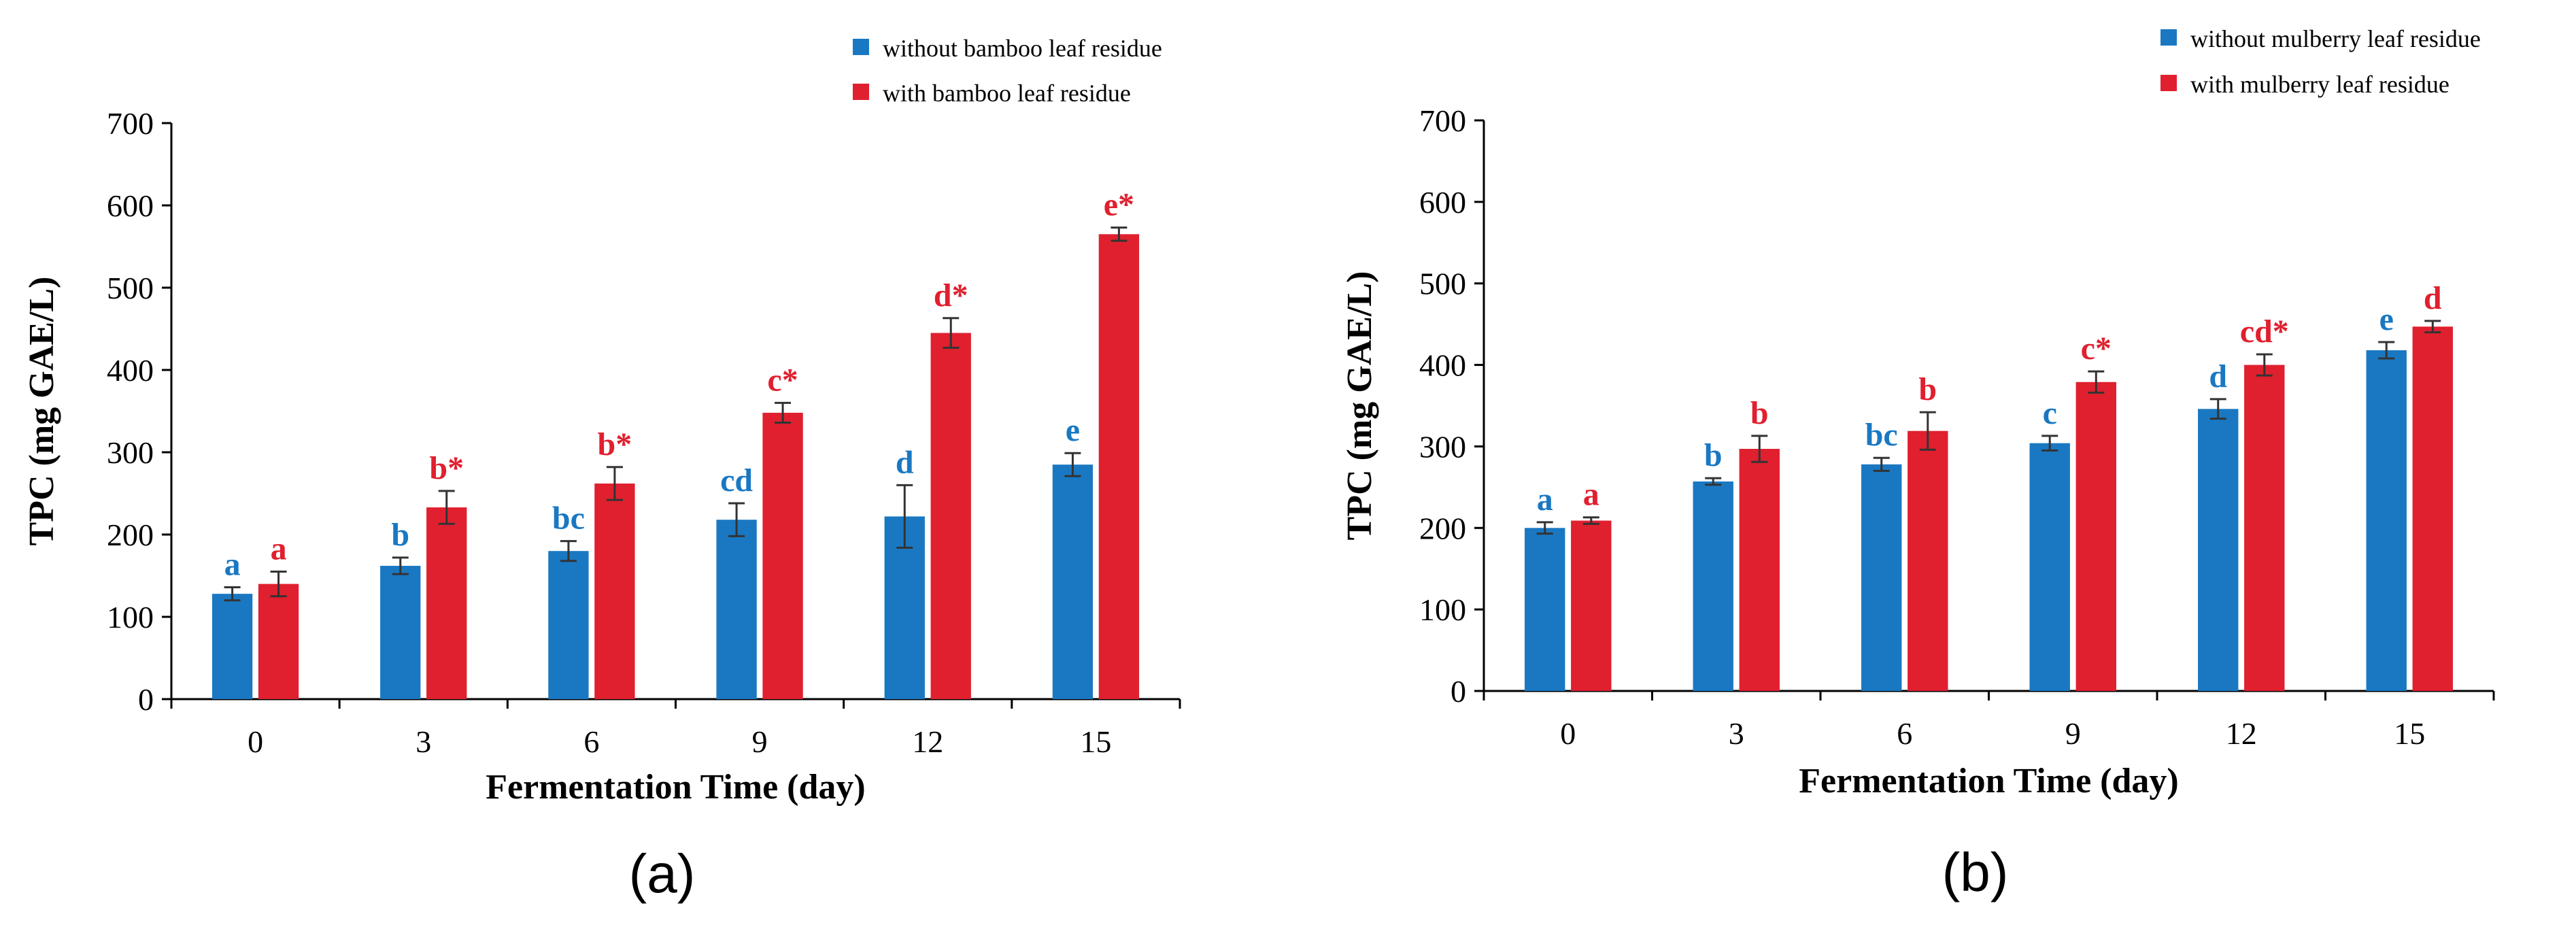 Image resolution: width=2576 pixels, height=929 pixels. What do you see at coordinates (1359, 406) in the screenshot?
I see `y-axis-title: TPC (mg GAE/L)` at bounding box center [1359, 406].